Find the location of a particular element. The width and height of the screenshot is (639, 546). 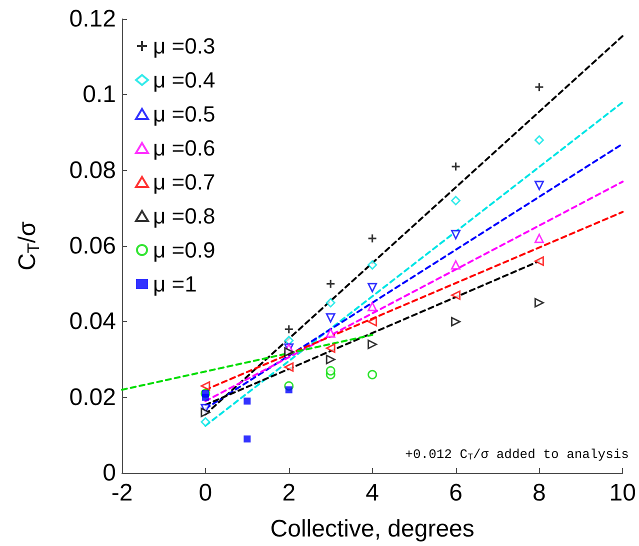

y-tick-label: 0.04 is located at coordinates (92, 322).